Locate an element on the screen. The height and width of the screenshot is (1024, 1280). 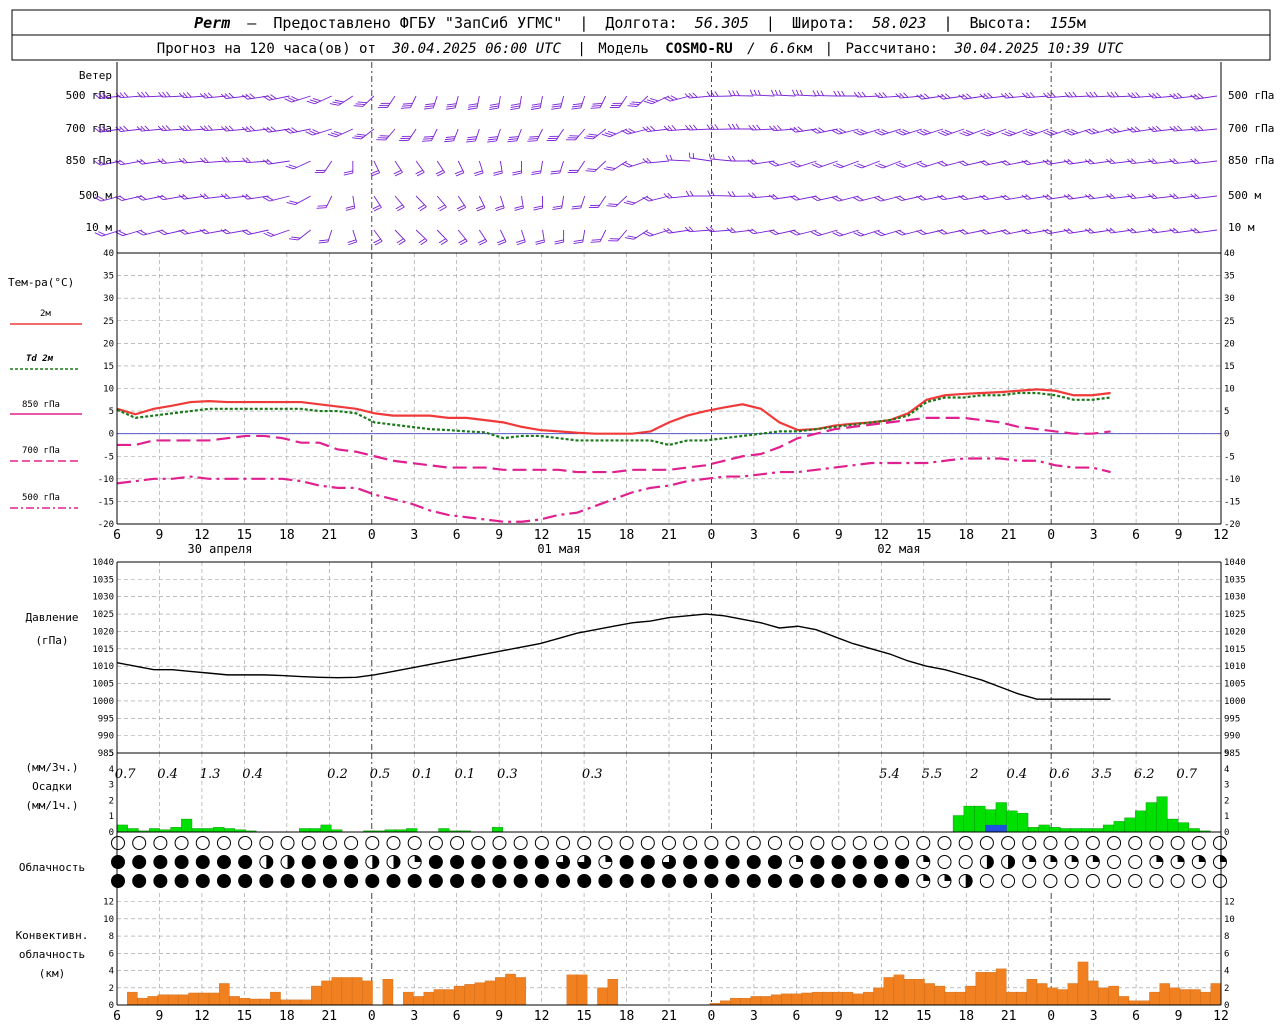
ytick-right-temp: -20 is located at coordinates (1232, 525).